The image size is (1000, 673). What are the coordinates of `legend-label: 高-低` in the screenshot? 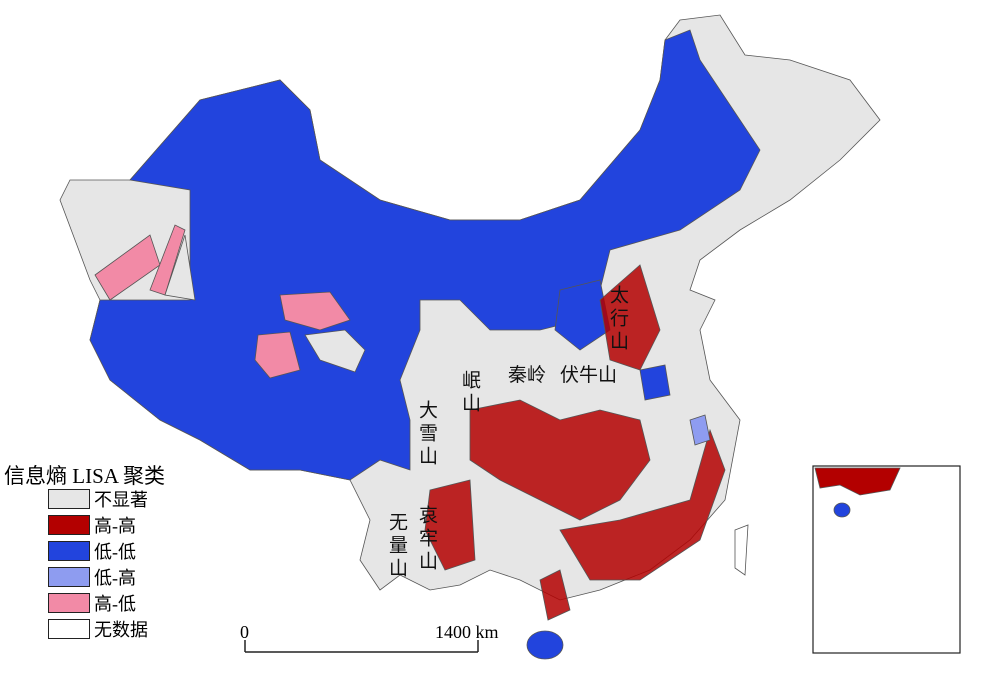 It's located at (115, 604).